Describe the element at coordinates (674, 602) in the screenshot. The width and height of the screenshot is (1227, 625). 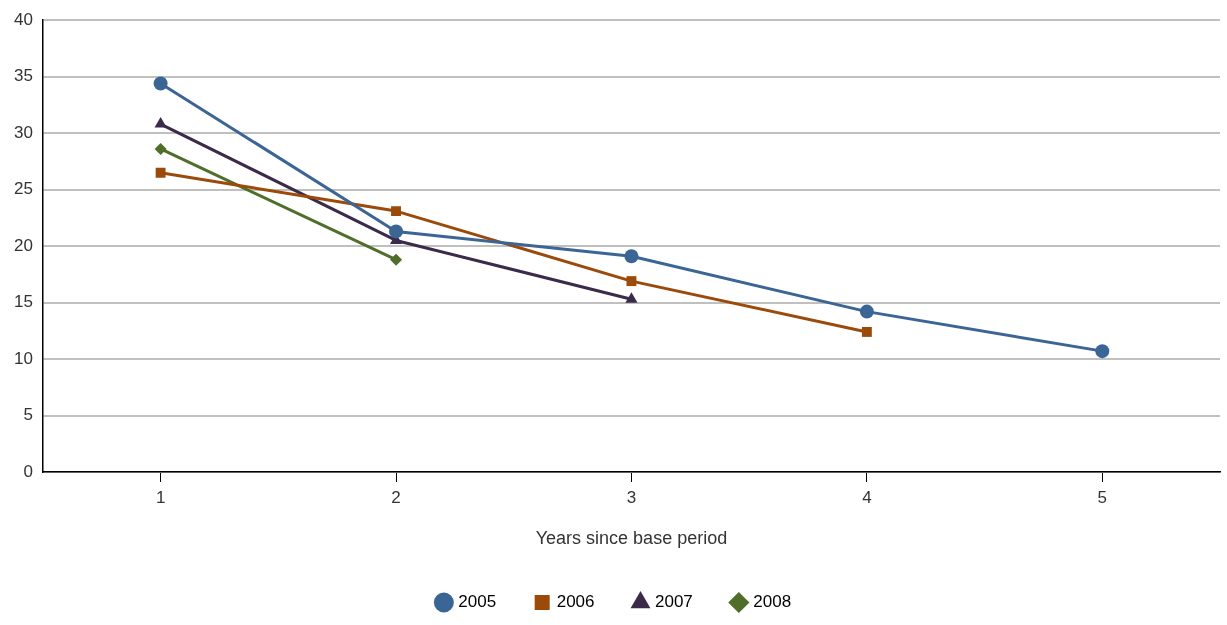
I see `legend-label: 2007` at that location.